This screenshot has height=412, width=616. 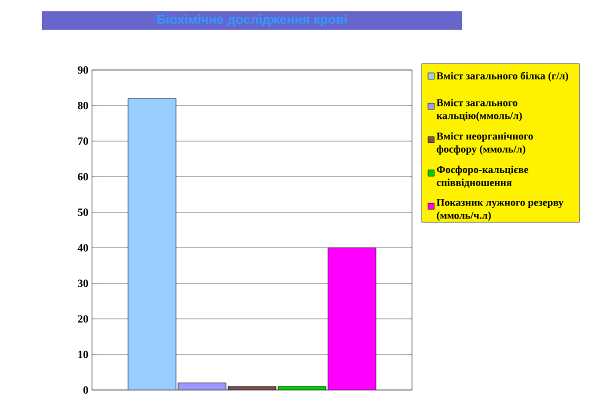 What do you see at coordinates (484, 143) in the screenshot?
I see `legend-label: Вміст неорганічного фосфору (ммоль/л)` at bounding box center [484, 143].